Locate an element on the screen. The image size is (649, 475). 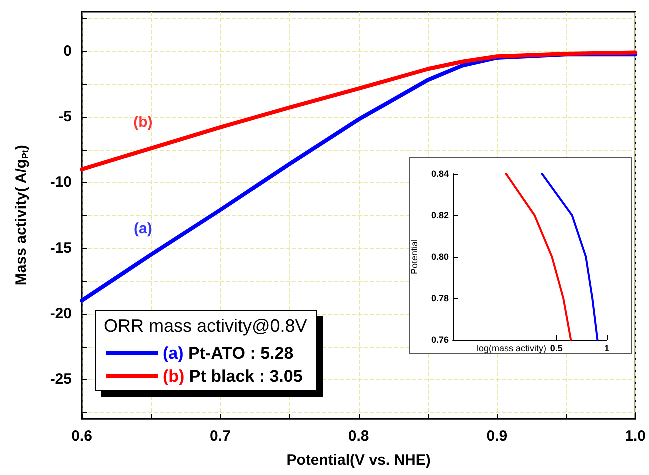
y-tick-label: -5 is located at coordinates (65, 117).